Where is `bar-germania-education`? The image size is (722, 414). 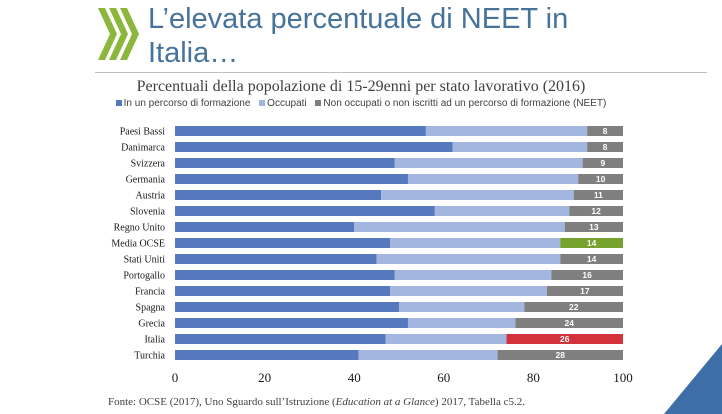
bar-germania-education is located at coordinates (291, 179).